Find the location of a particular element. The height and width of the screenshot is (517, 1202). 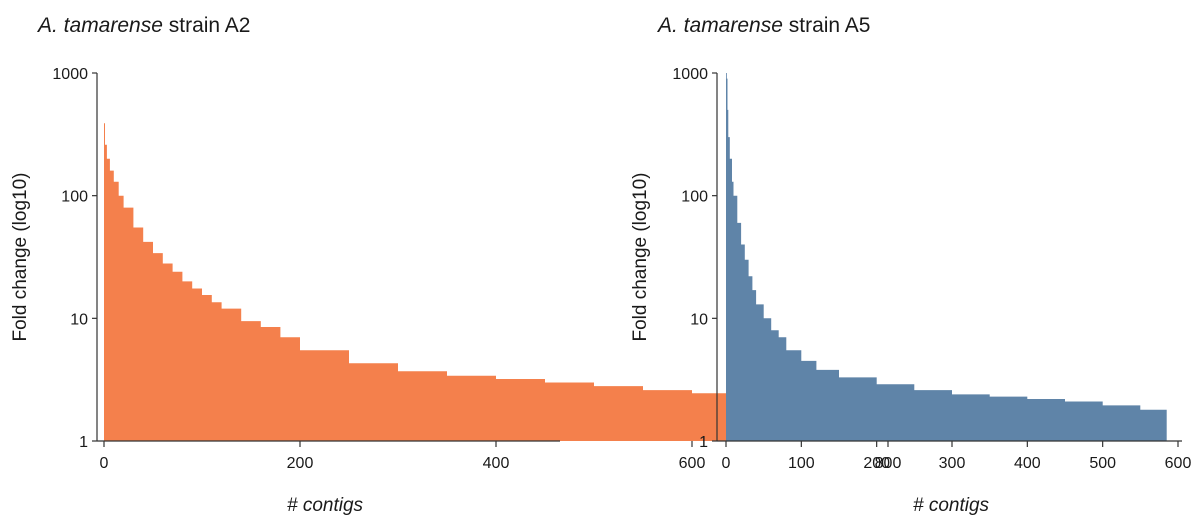

chart-title-rest: strain A5 is located at coordinates (826, 25).